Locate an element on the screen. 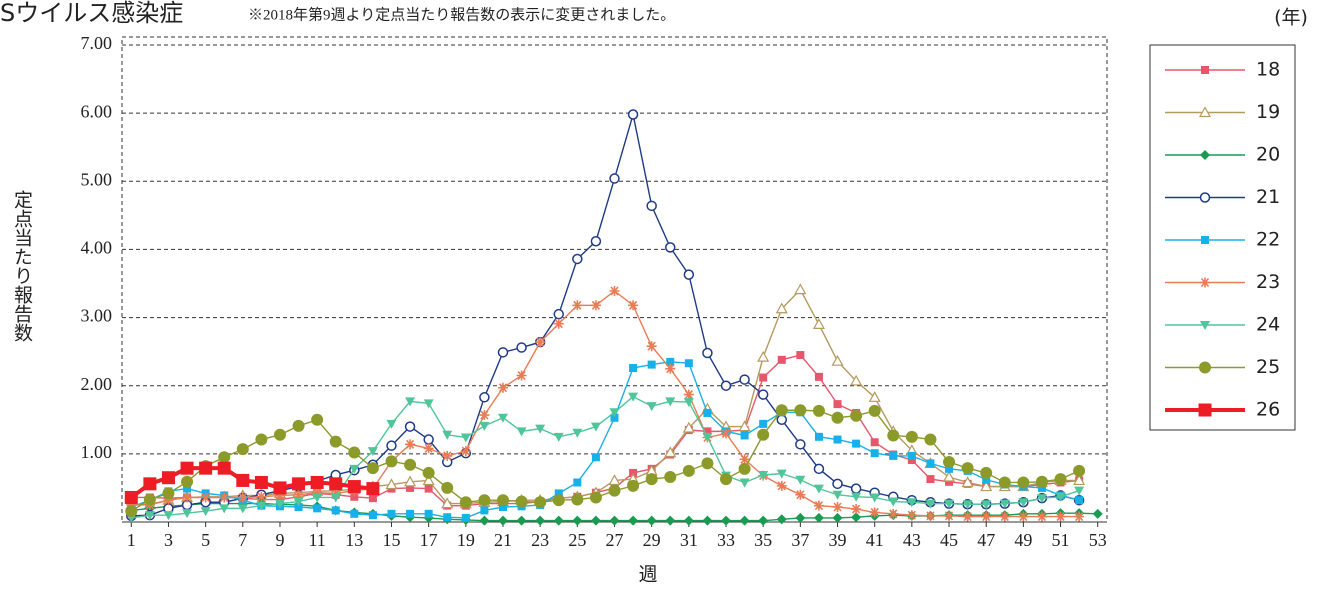 The height and width of the screenshot is (589, 1321). x-axis-label: 週 is located at coordinates (647, 575).